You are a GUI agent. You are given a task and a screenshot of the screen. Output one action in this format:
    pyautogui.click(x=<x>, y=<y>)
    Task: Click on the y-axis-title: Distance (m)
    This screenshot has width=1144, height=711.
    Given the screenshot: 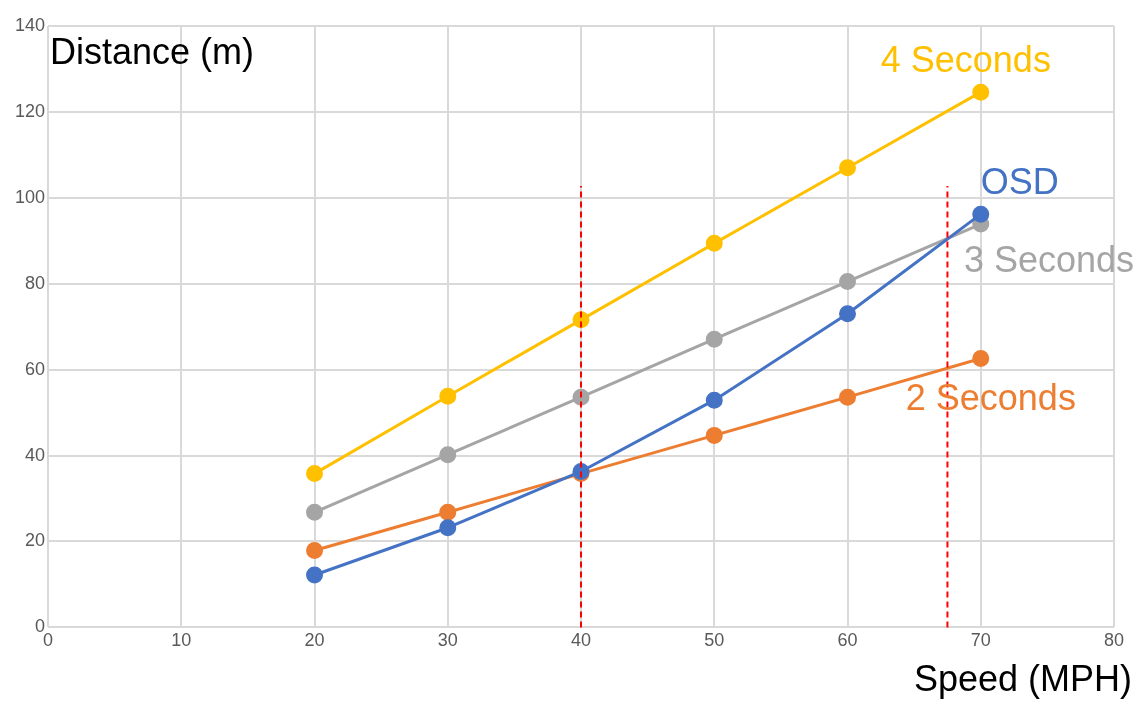 What is the action you would take?
    pyautogui.click(x=152, y=51)
    